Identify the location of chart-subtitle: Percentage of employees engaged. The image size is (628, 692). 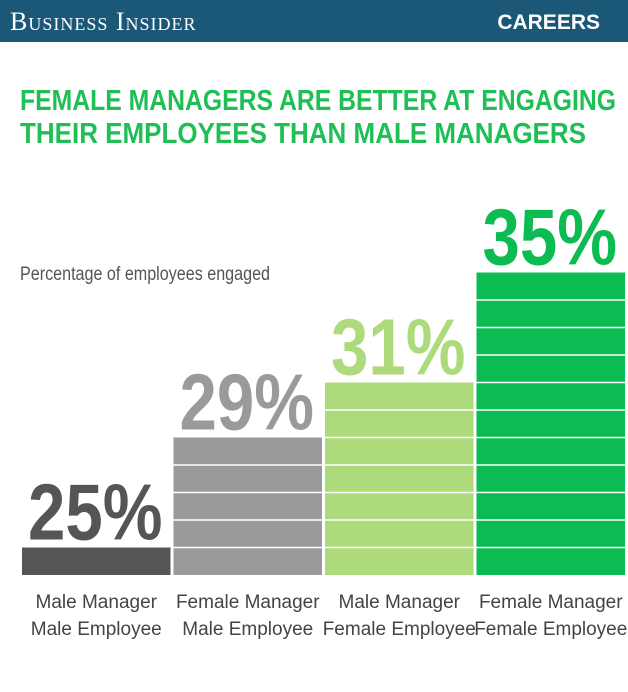
(145, 274).